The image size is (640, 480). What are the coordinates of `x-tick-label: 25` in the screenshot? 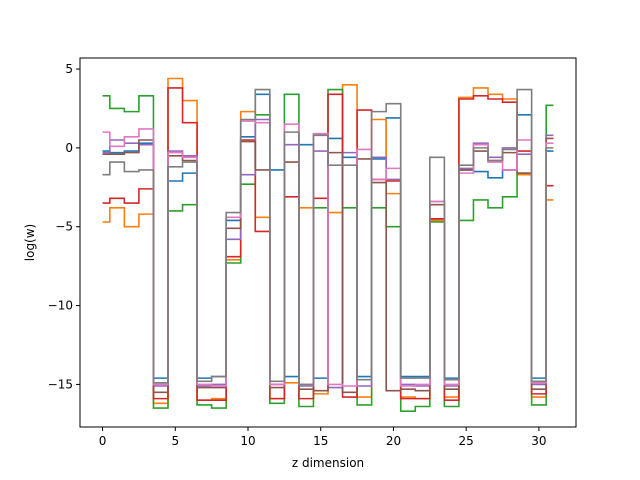 It's located at (466, 441).